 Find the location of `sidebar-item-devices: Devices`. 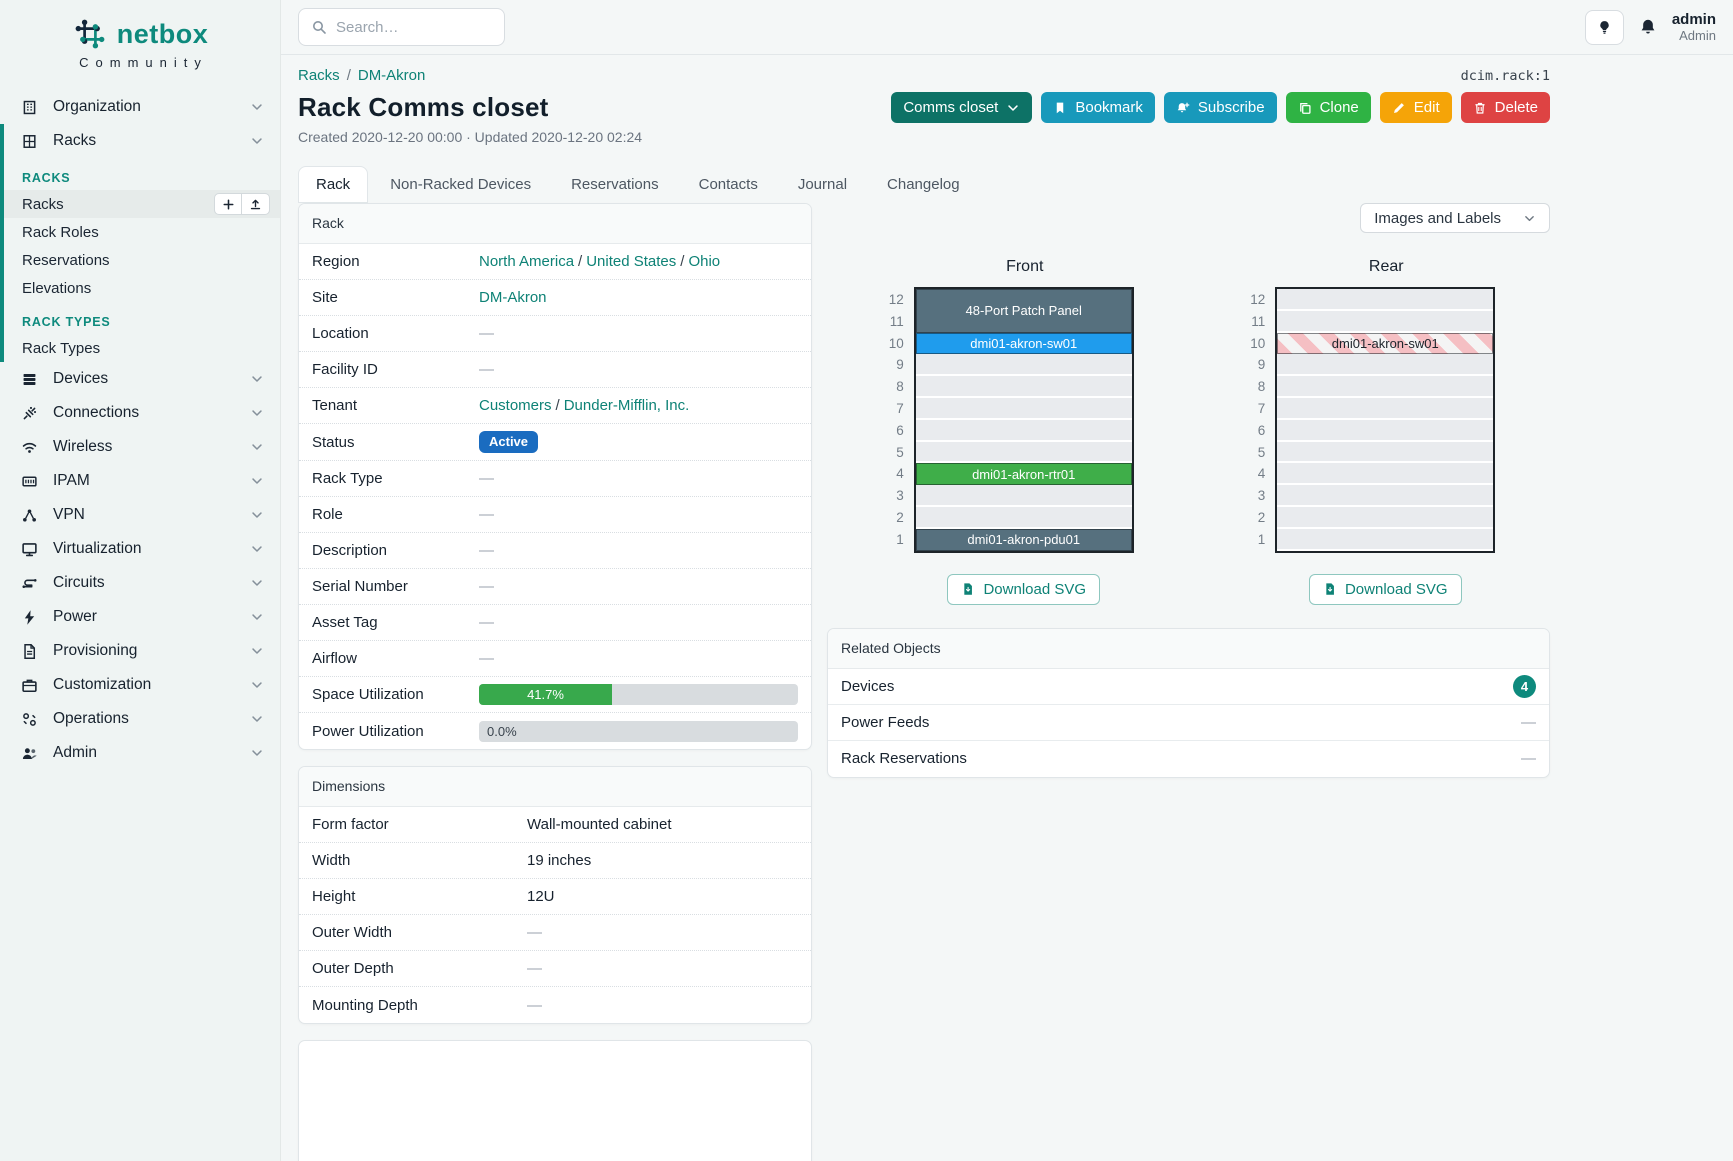

sidebar-item-devices: Devices is located at coordinates (140, 379).